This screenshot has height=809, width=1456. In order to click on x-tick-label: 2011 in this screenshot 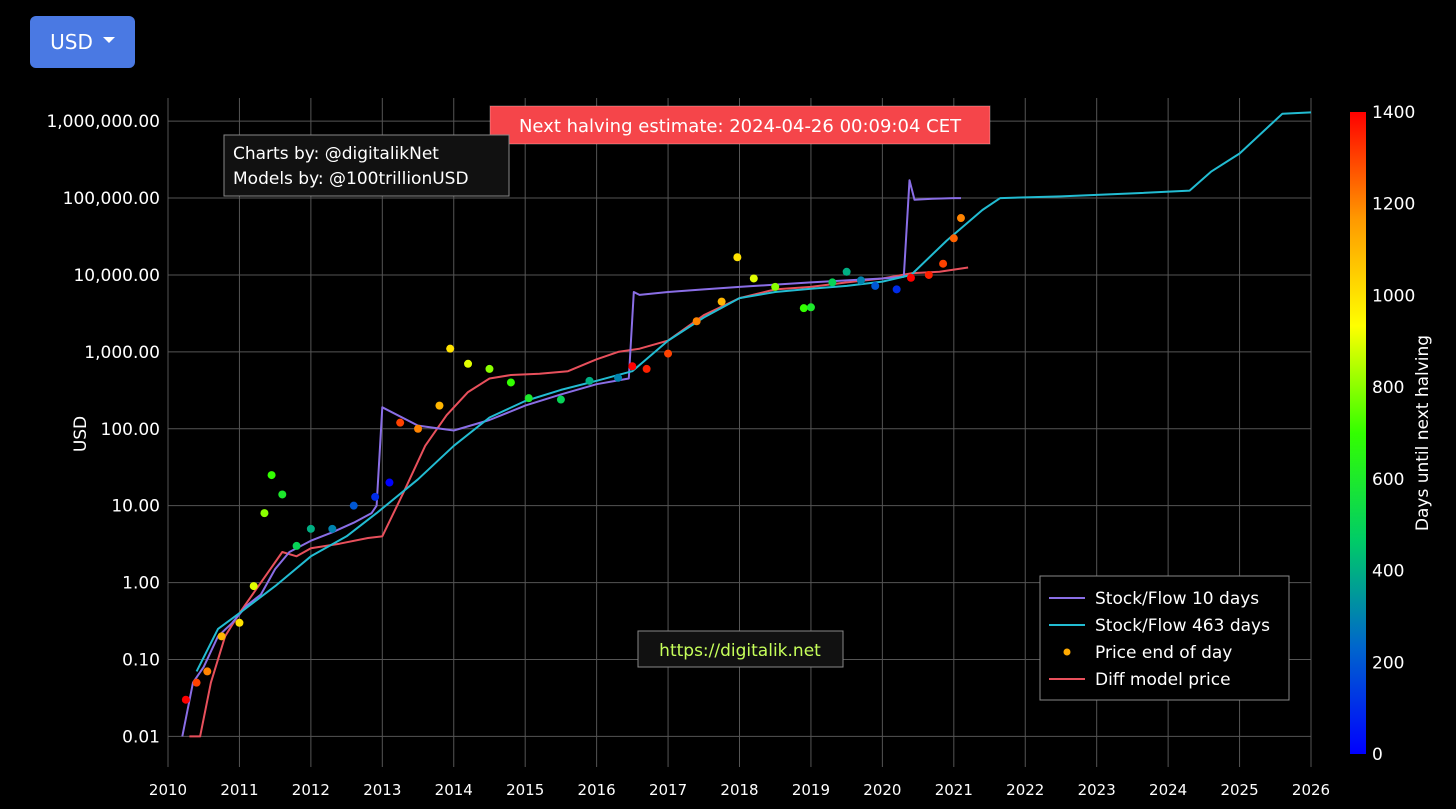, I will do `click(239, 790)`.